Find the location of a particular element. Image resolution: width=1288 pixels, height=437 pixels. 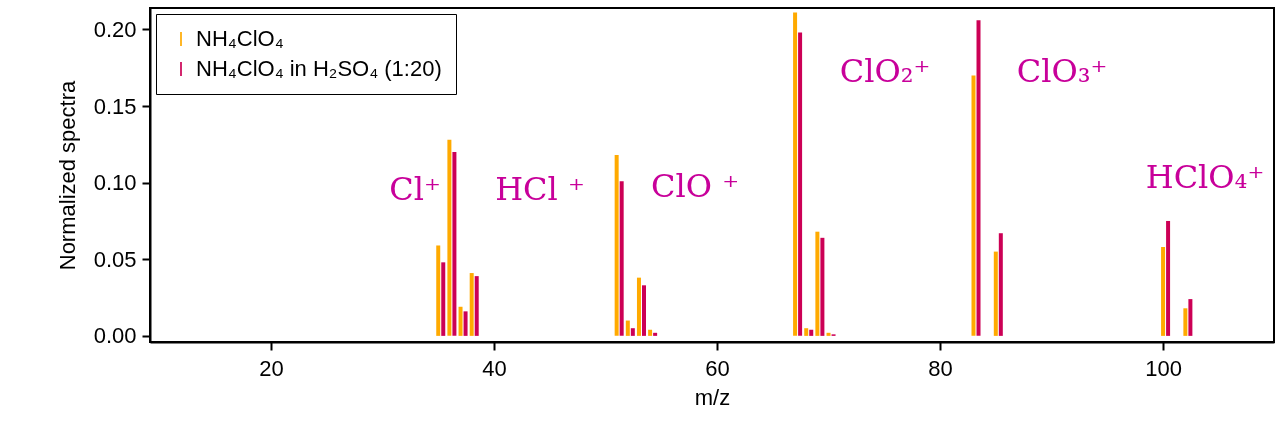

annotation: Cl⁺ is located at coordinates (415, 189).